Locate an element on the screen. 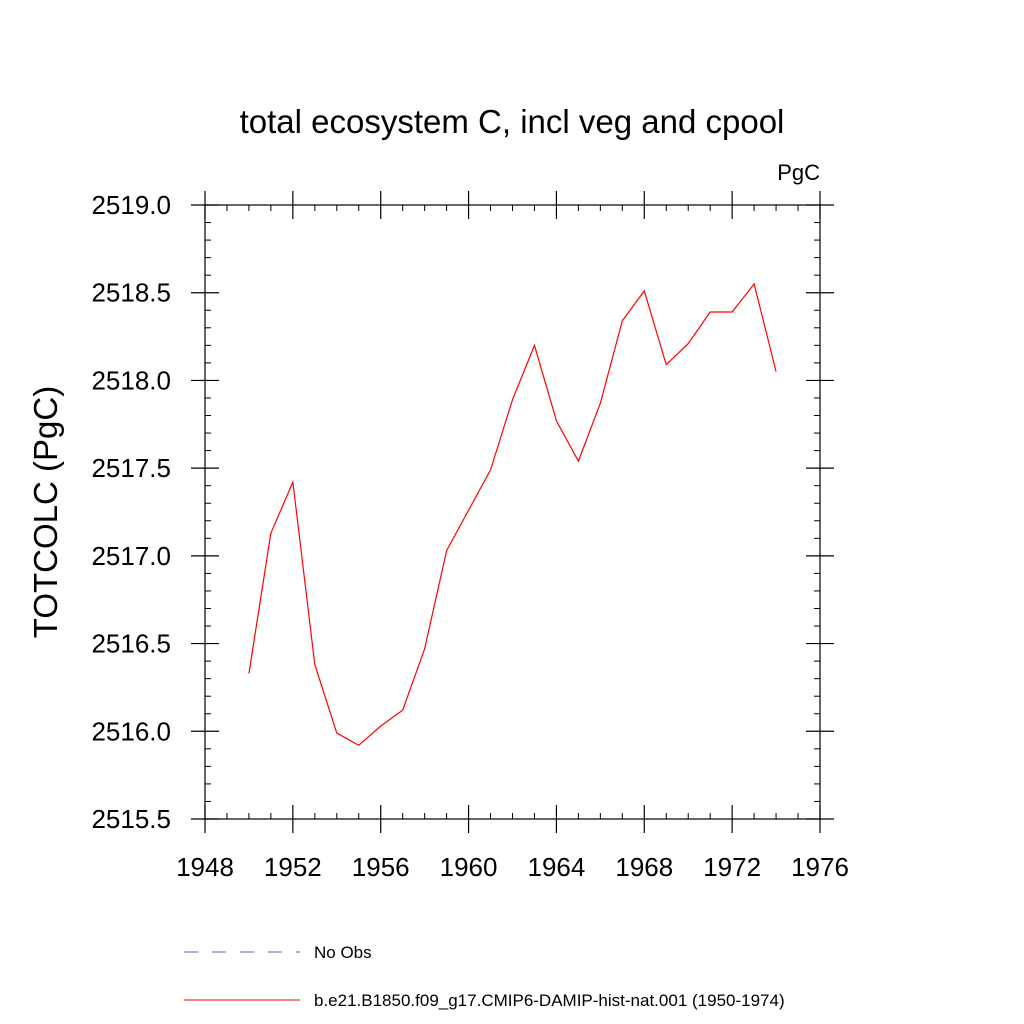 The height and width of the screenshot is (1024, 1024). chart-title: total ecosystem C, incl veg and cpool is located at coordinates (512, 121).